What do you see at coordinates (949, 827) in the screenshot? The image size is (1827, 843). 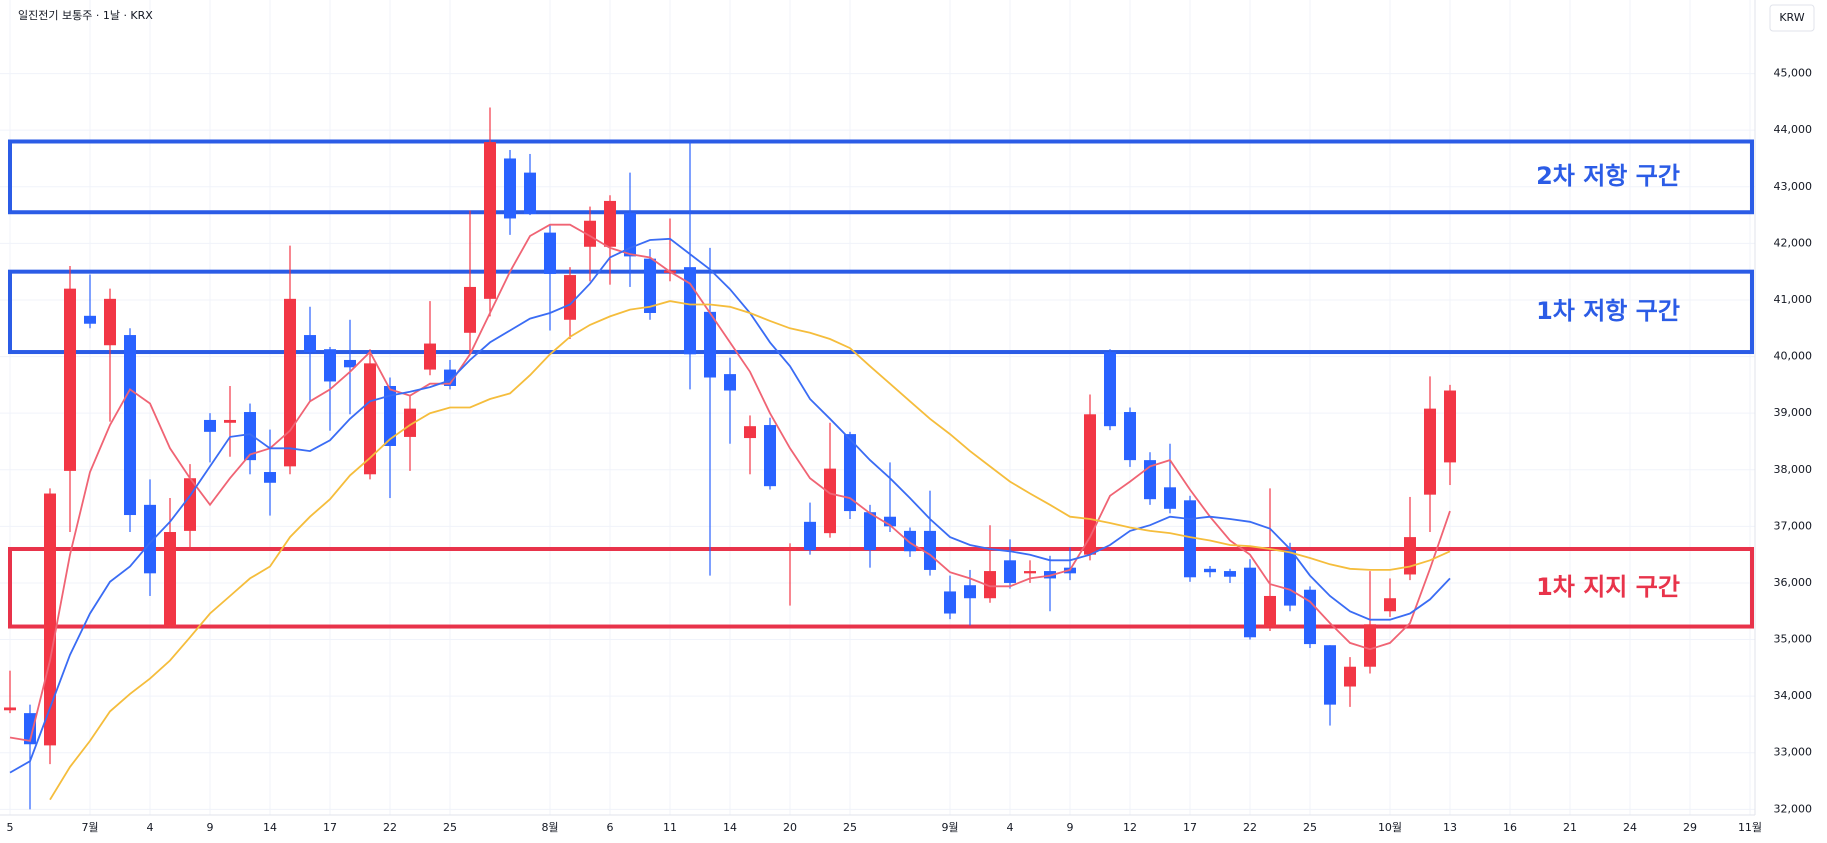 I see `x-tick-label: 9월` at bounding box center [949, 827].